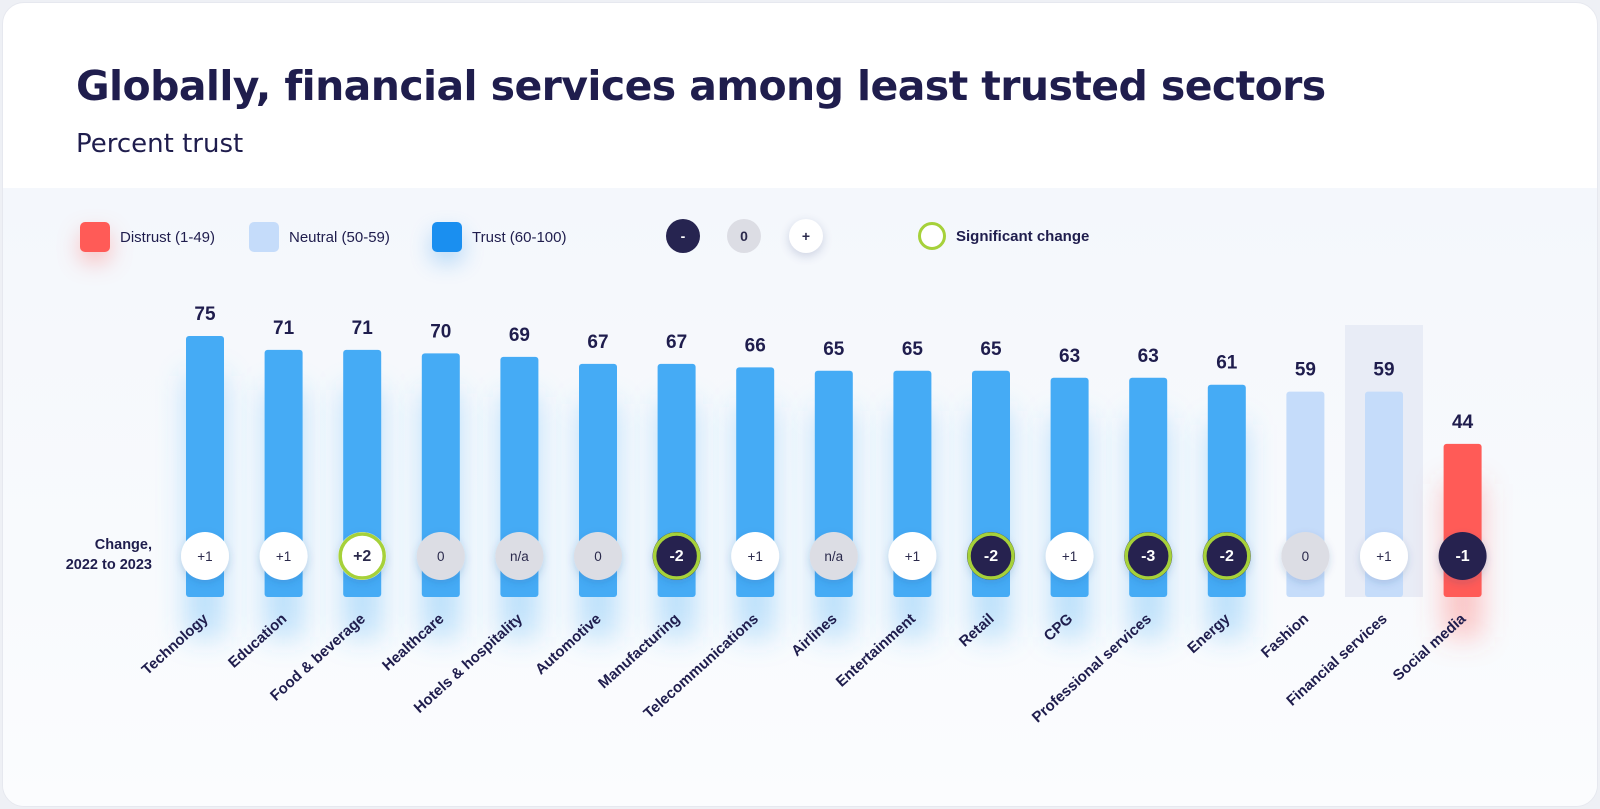 This screenshot has height=809, width=1600. I want to click on change-label-manufacturing: -2, so click(676, 556).